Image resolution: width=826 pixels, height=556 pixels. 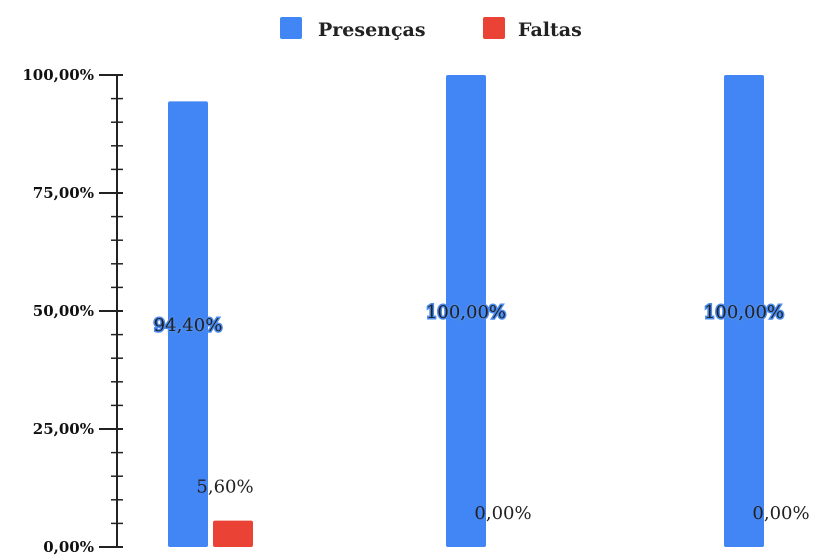 What do you see at coordinates (58, 75) in the screenshot?
I see `y-tick-label: 100,00%` at bounding box center [58, 75].